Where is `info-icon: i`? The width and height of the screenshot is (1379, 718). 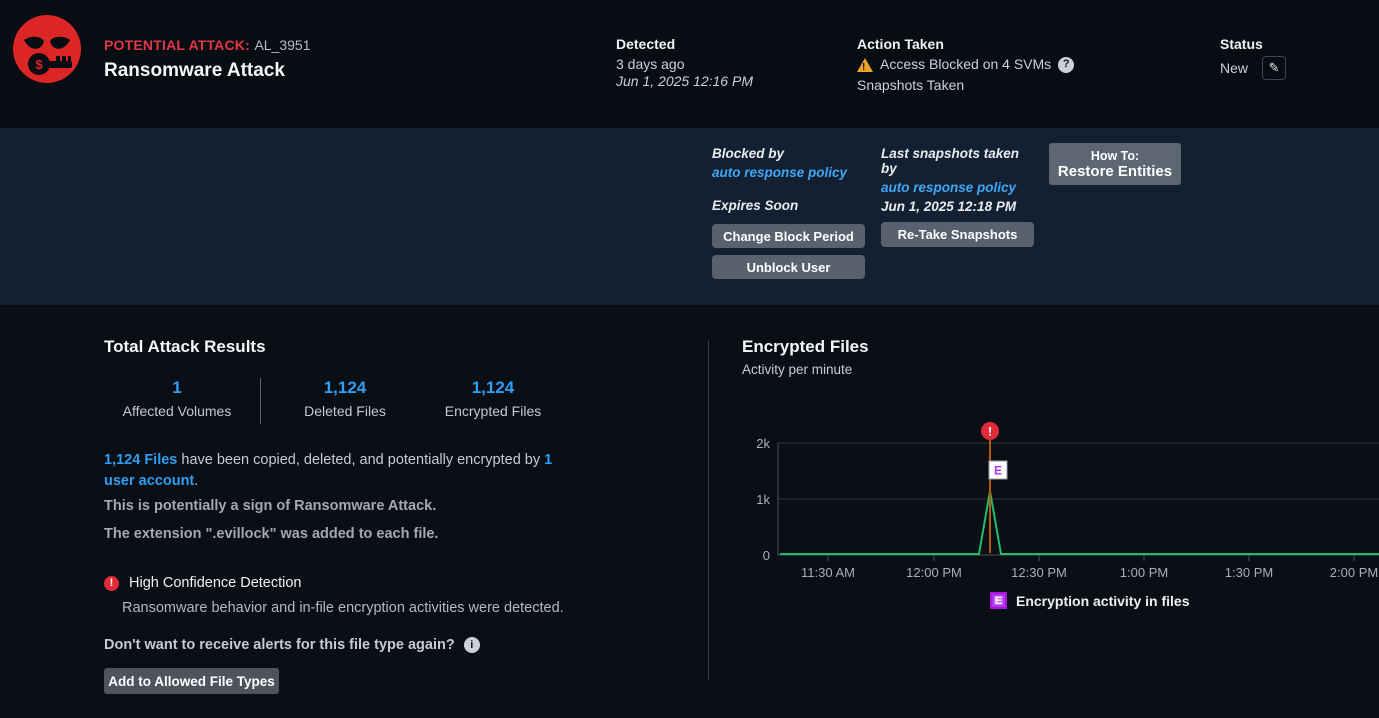 info-icon: i is located at coordinates (471, 645).